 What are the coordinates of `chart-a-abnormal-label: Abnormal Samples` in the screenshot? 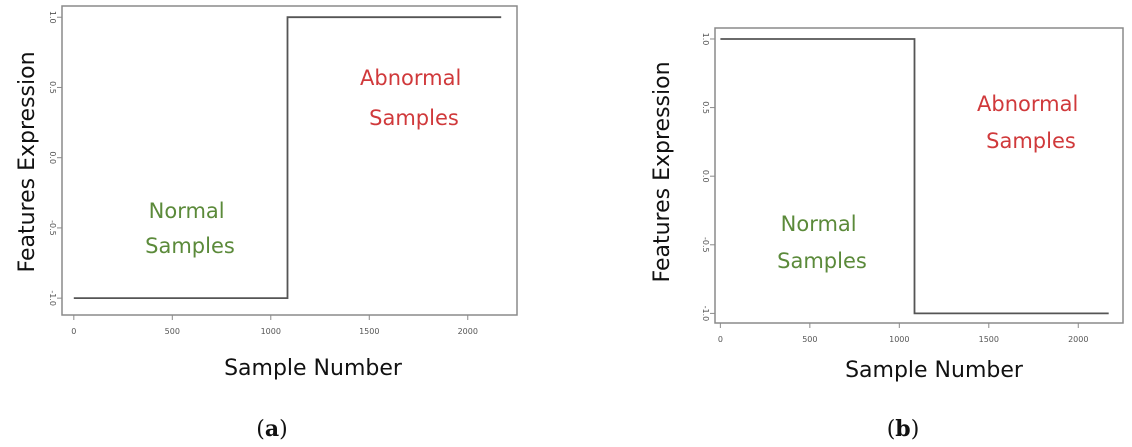 It's located at (414, 98).